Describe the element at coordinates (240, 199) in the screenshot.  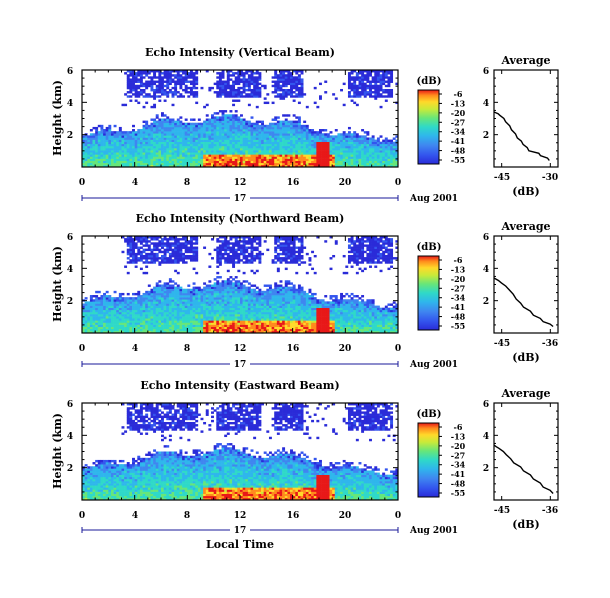
I see `day-label-vertical: 17` at that location.